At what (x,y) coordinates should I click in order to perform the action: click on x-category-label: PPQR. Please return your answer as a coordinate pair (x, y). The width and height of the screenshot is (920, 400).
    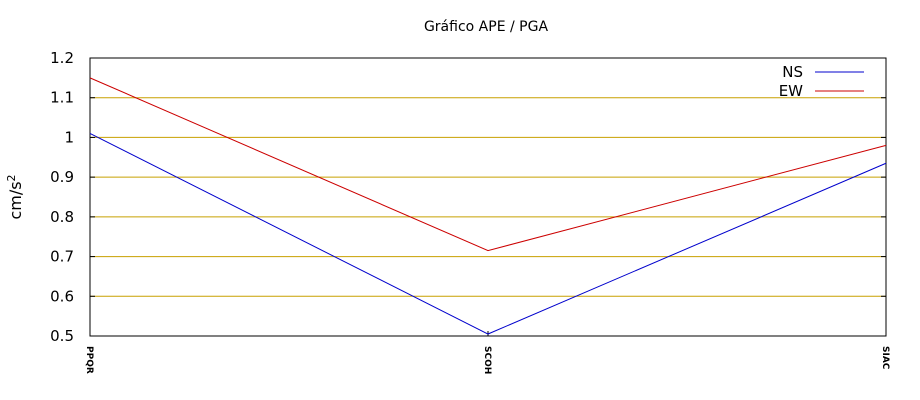
    Looking at the image, I should click on (89, 360).